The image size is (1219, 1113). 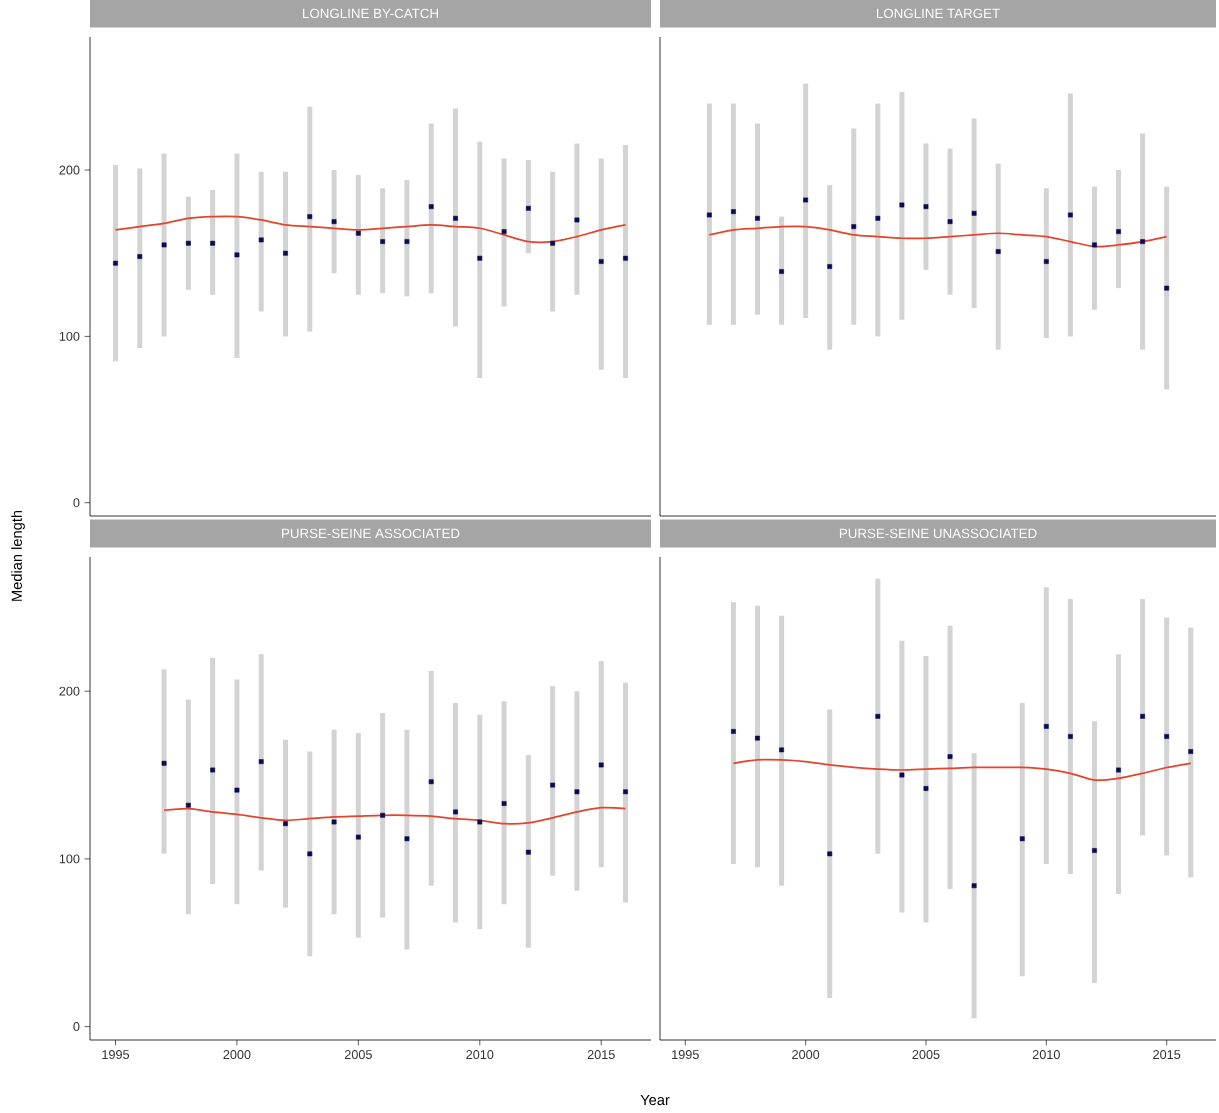 What do you see at coordinates (655, 1100) in the screenshot?
I see `x-axis-title: Year` at bounding box center [655, 1100].